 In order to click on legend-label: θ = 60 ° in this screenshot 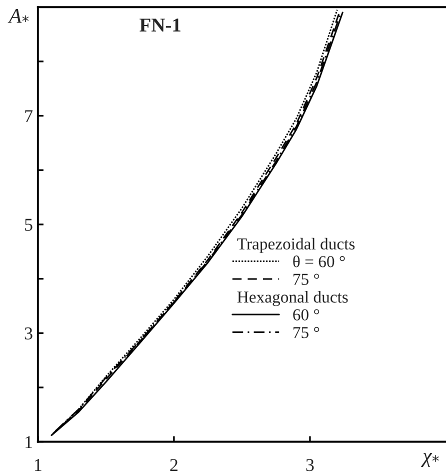, I will do `click(319, 261)`.